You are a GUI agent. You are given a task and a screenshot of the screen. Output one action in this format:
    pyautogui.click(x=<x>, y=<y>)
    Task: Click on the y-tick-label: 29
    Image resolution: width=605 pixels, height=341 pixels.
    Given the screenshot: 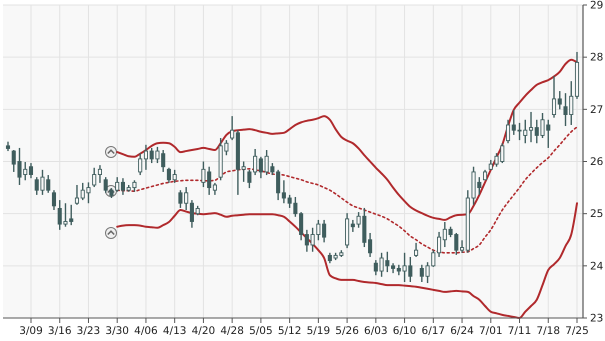 What is the action you would take?
    pyautogui.click(x=597, y=6)
    